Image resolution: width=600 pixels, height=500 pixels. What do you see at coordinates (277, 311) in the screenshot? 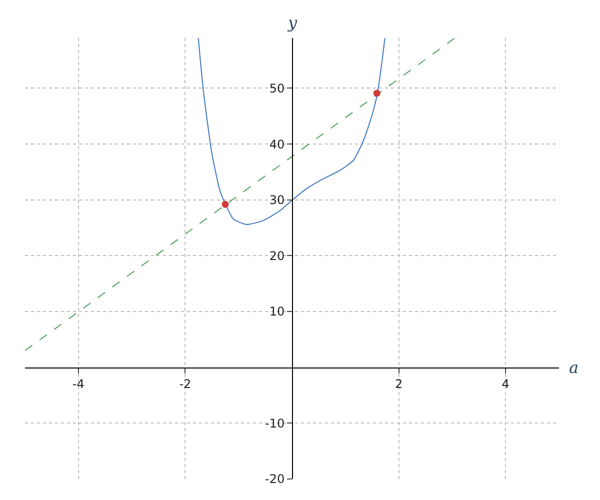
I see `y-tick-label: 10` at bounding box center [277, 311].